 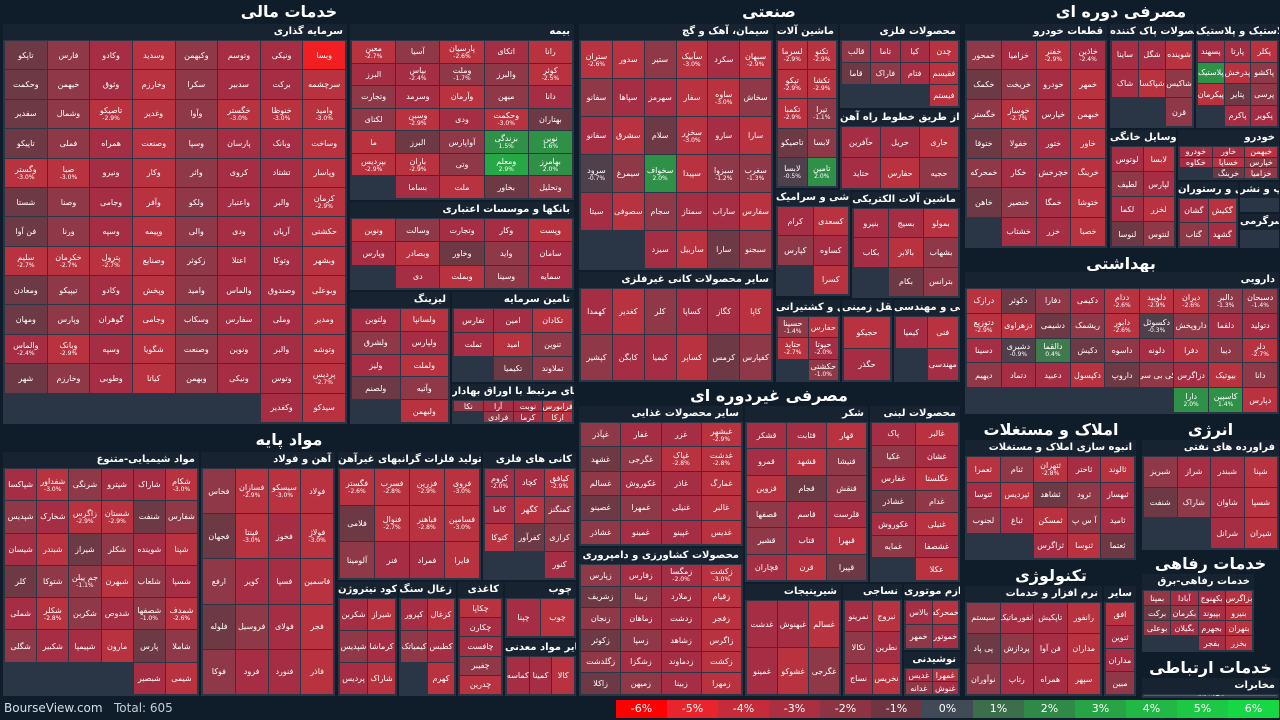 I want to click on stock-tile: ولسانپا, so click(x=424, y=320).